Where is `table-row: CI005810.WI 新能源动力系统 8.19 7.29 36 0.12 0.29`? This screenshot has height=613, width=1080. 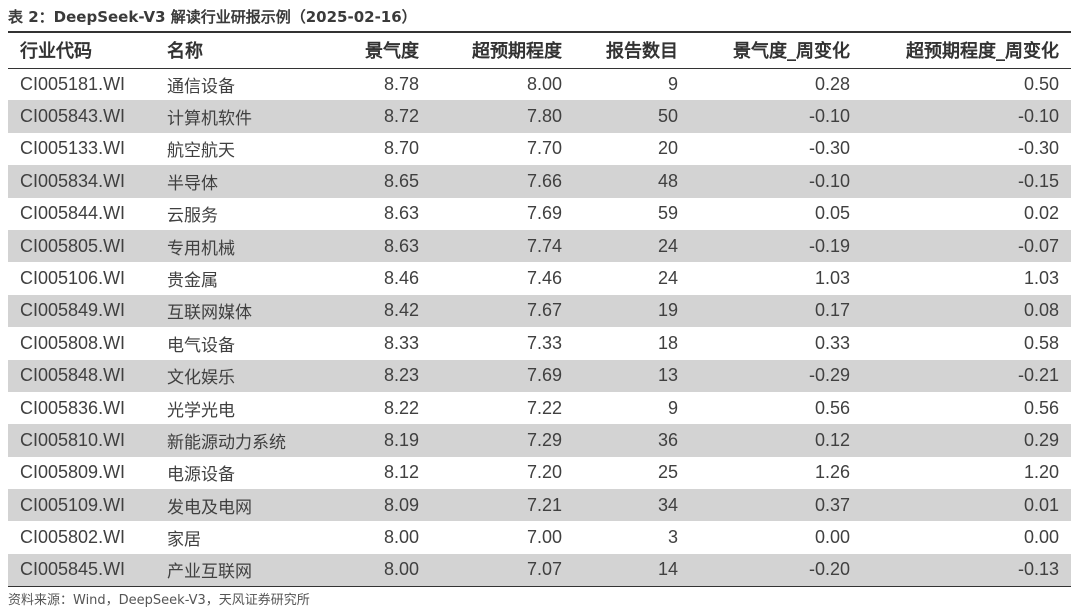 table-row: CI005810.WI 新能源动力系统 8.19 7.29 36 0.12 0.29 is located at coordinates (539, 440).